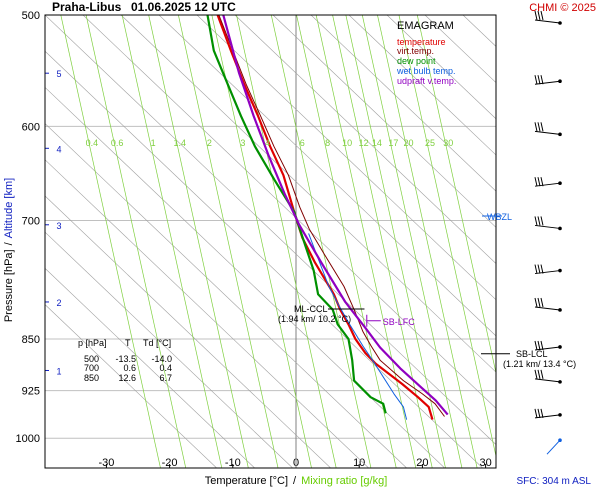 This screenshot has width=600, height=500. What do you see at coordinates (9, 250) in the screenshot?
I see `svg-text:Pressure [hPa]/Altitude [km]: Pressure [hPa] / Altitude [km]` at bounding box center [9, 250].